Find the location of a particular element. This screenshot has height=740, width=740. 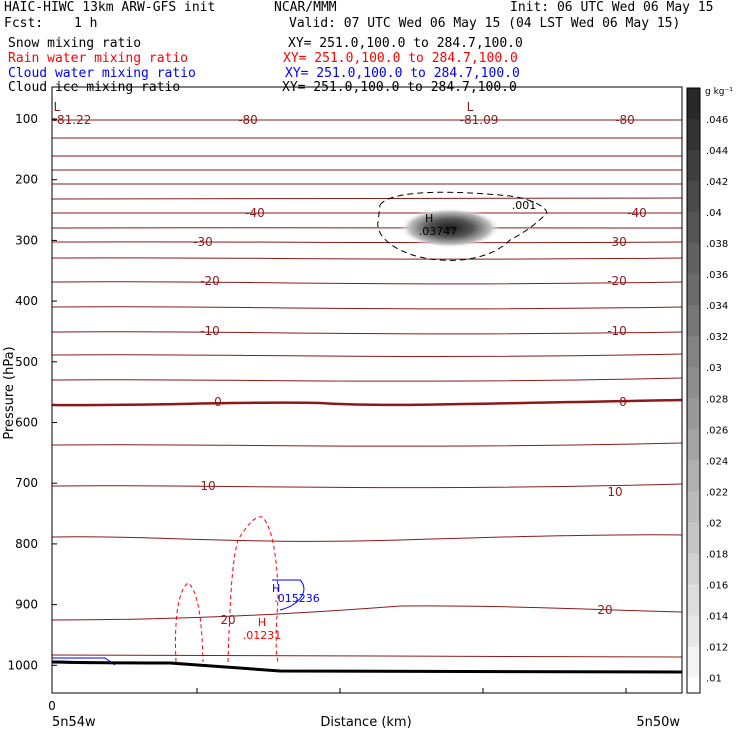

field-xy-rain: XY= 251.0,100.0 to 284.7,100.0 is located at coordinates (400, 58).